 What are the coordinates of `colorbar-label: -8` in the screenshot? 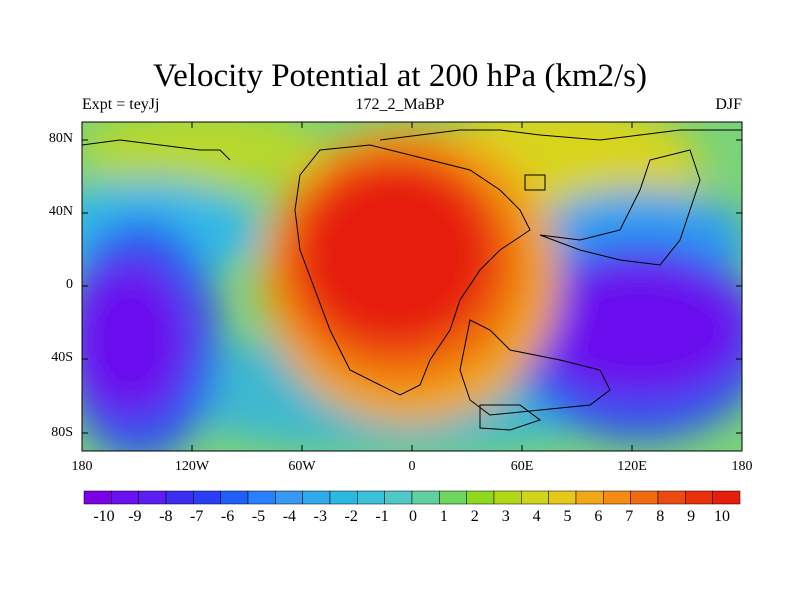 It's located at (166, 516).